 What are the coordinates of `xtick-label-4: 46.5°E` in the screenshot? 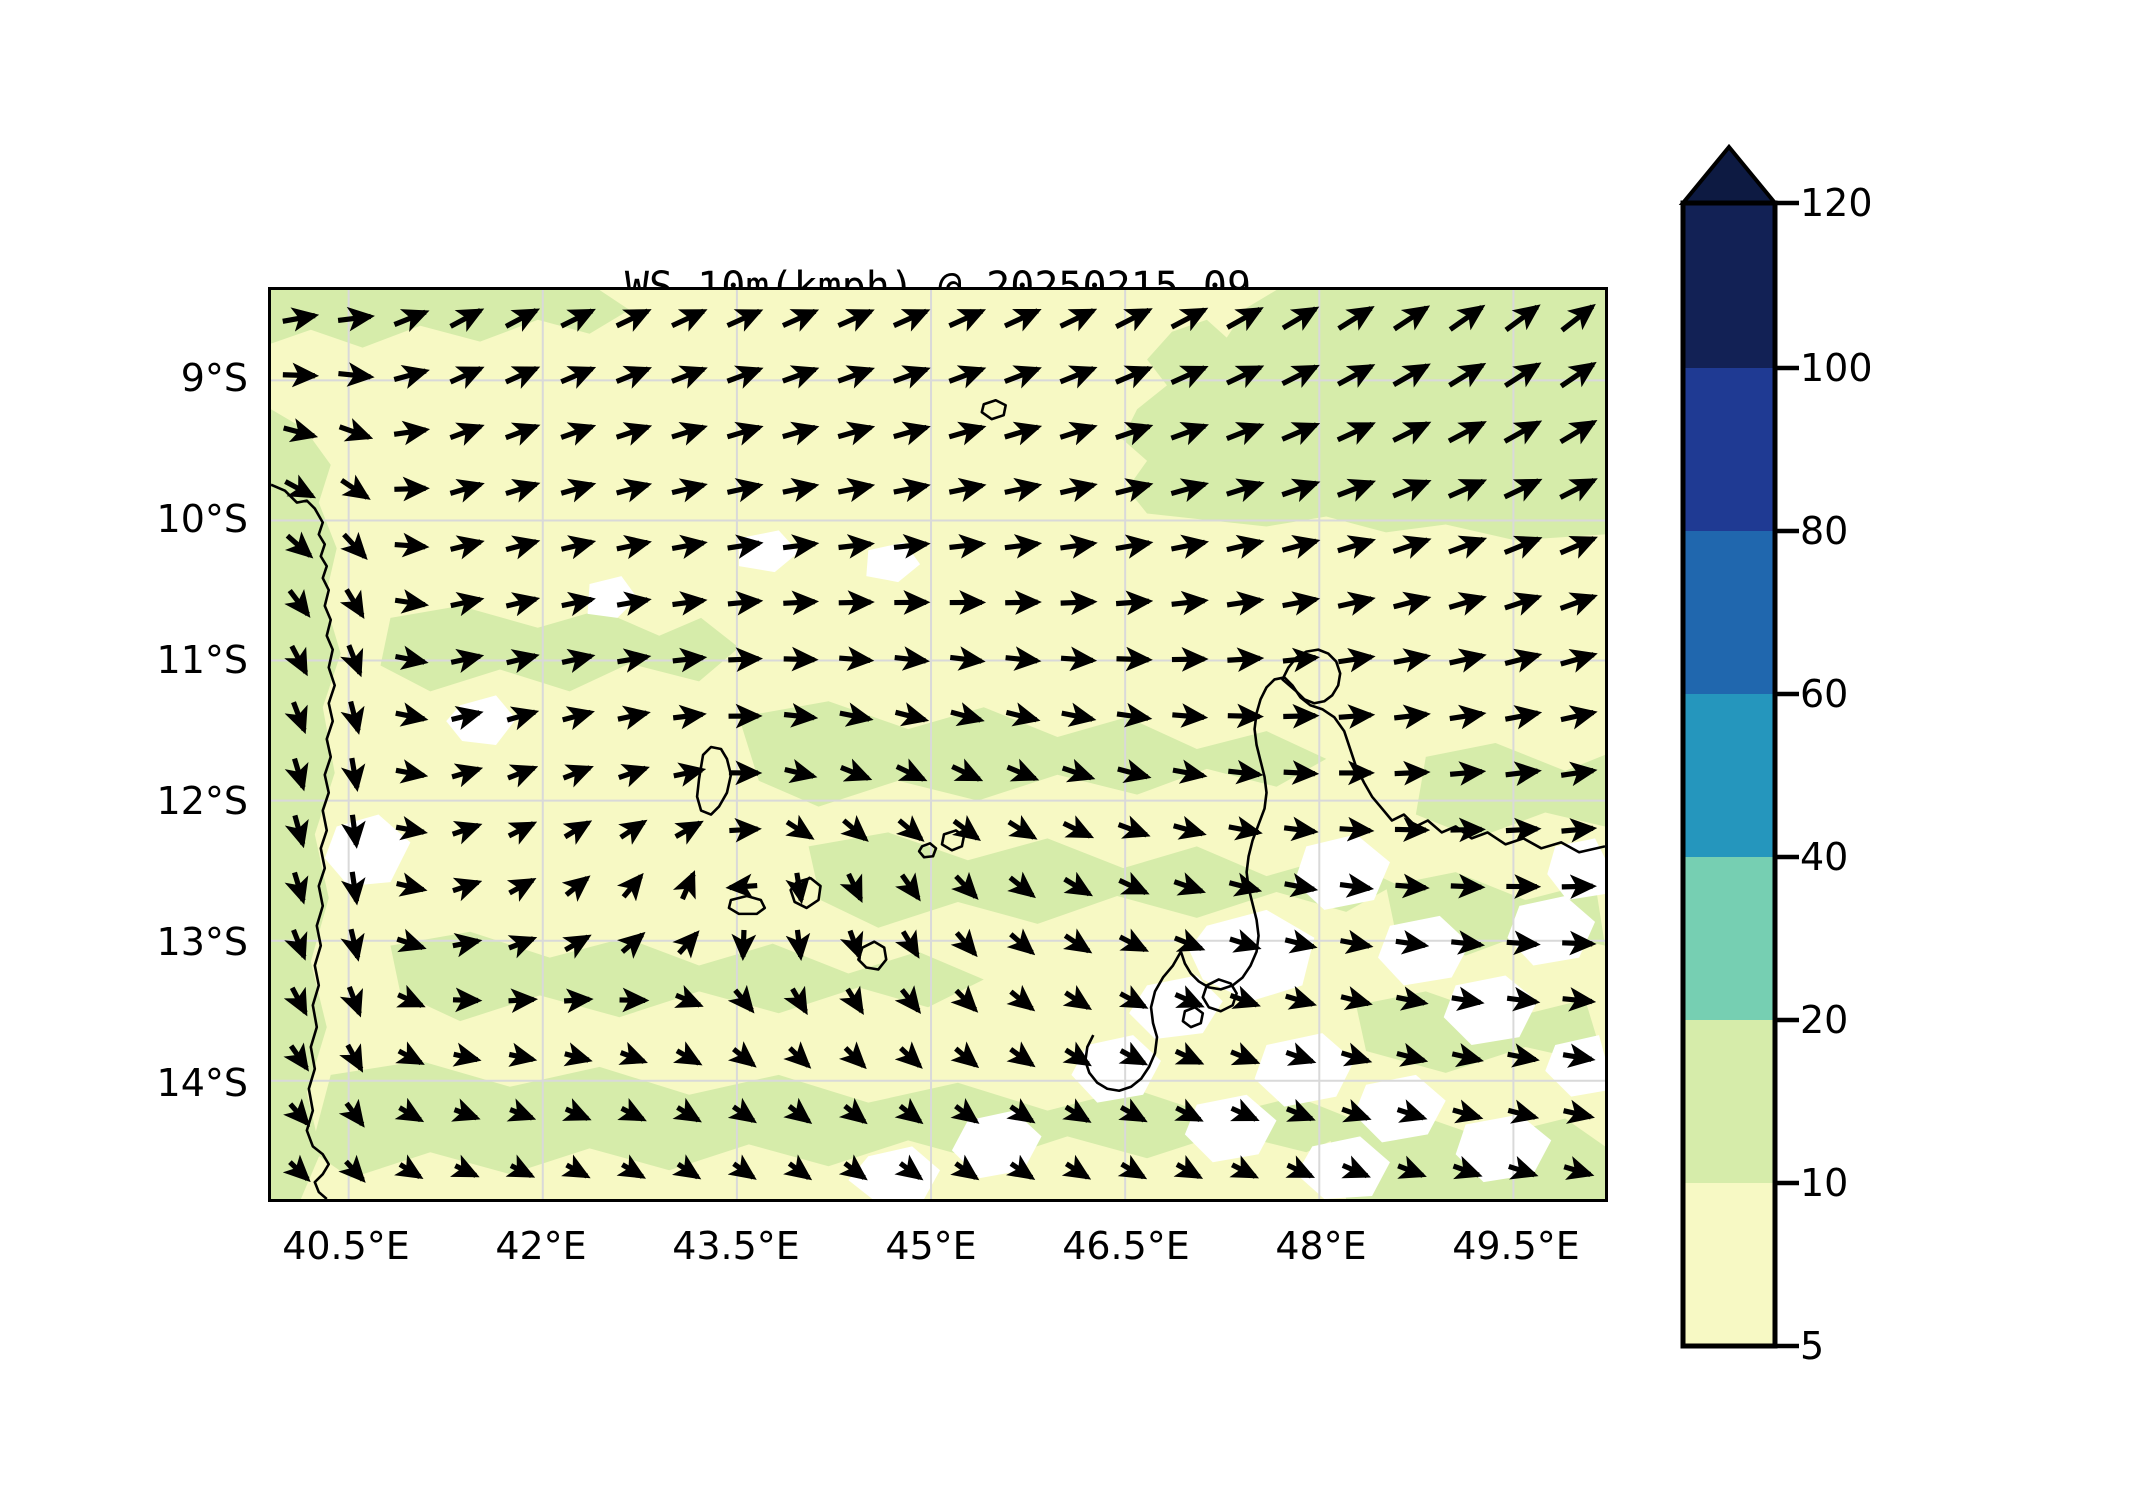 It's located at (1126, 1246).